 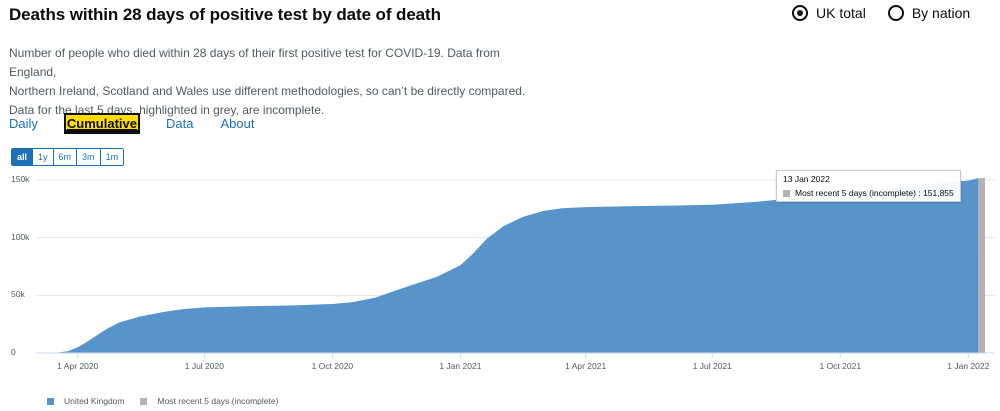 I want to click on y-tick-label: 50k, so click(x=18, y=294).